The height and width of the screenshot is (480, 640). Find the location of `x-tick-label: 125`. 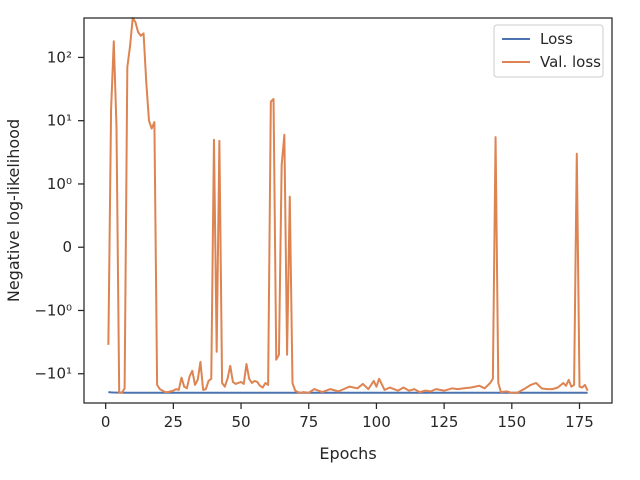

x-tick-label: 125 is located at coordinates (444, 422).